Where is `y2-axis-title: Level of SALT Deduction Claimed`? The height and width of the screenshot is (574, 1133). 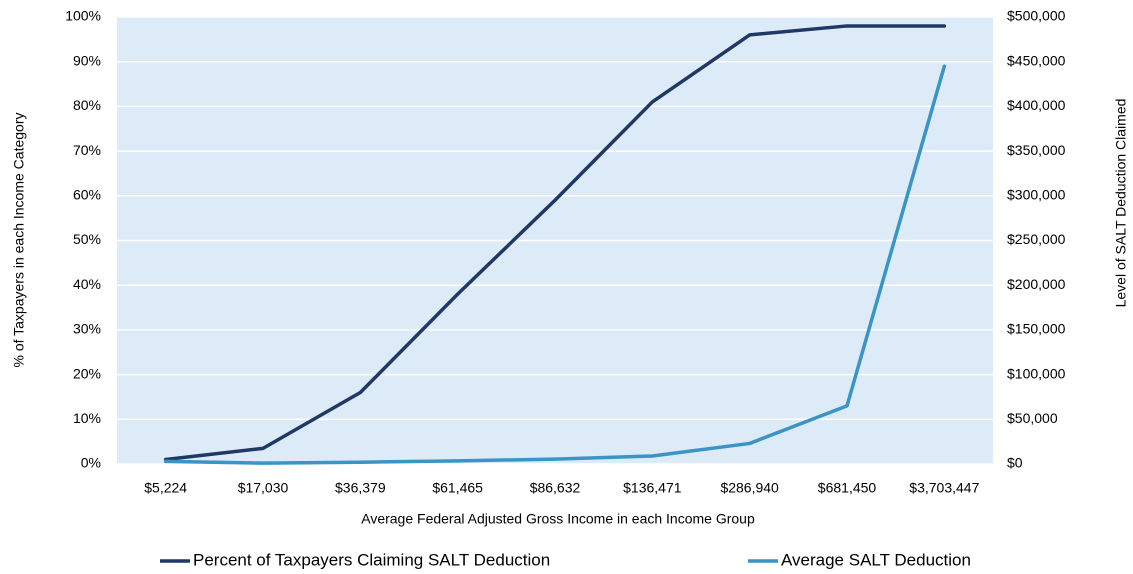 y2-axis-title: Level of SALT Deduction Claimed is located at coordinates (1121, 203).